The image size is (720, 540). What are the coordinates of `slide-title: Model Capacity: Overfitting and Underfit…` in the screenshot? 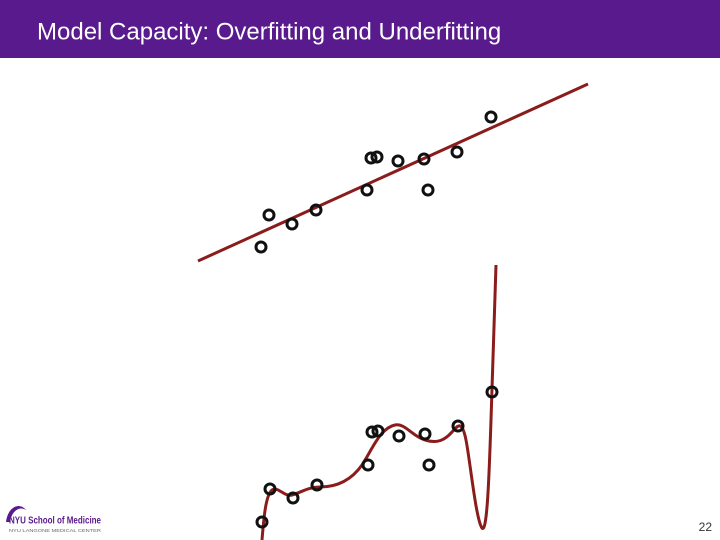 It's located at (269, 31).